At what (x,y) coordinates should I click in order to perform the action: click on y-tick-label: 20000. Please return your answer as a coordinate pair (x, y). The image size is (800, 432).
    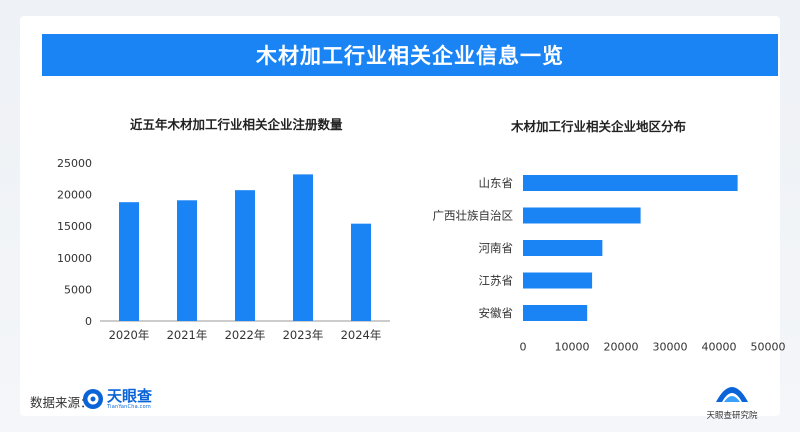
    Looking at the image, I should click on (74, 195).